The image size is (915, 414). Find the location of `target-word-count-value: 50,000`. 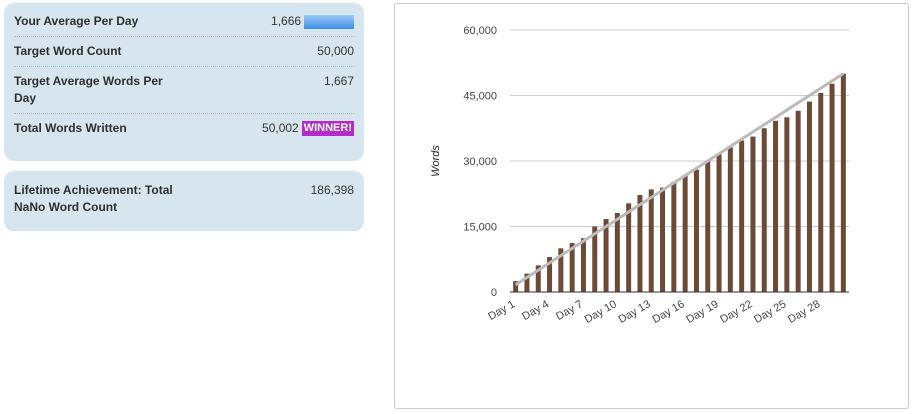

target-word-count-value: 50,000 is located at coordinates (335, 51).